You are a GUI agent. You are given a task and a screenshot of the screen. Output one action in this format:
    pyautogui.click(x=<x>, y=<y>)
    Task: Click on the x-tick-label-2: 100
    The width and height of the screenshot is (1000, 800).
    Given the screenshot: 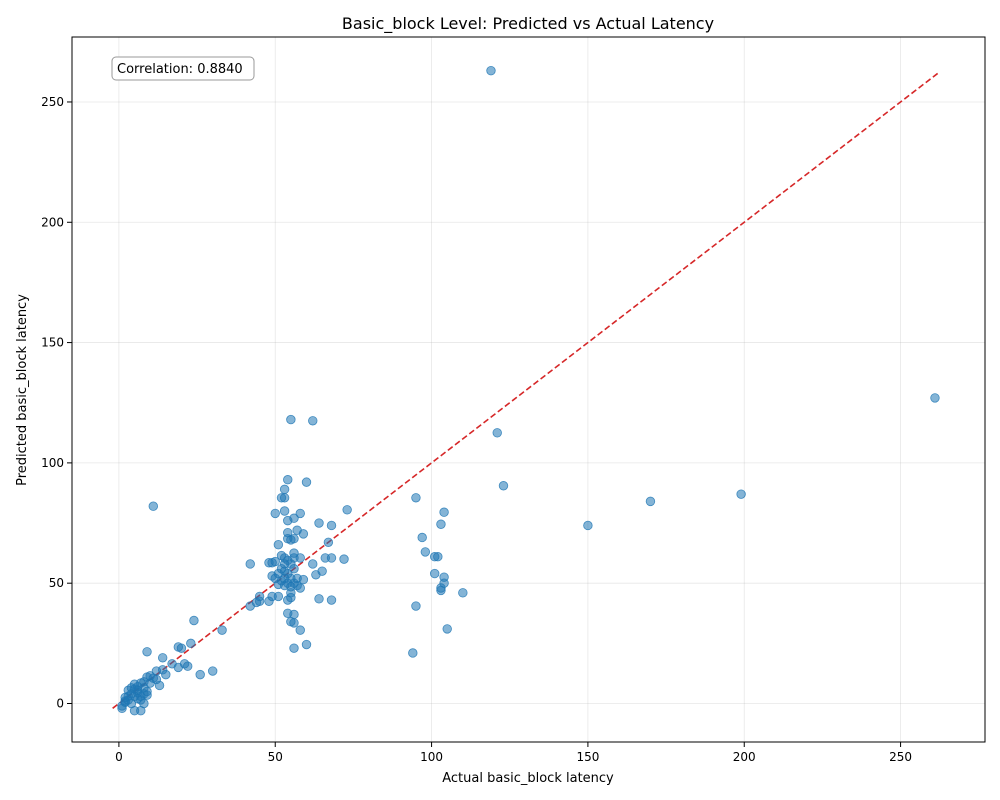 What is the action you would take?
    pyautogui.click(x=431, y=757)
    